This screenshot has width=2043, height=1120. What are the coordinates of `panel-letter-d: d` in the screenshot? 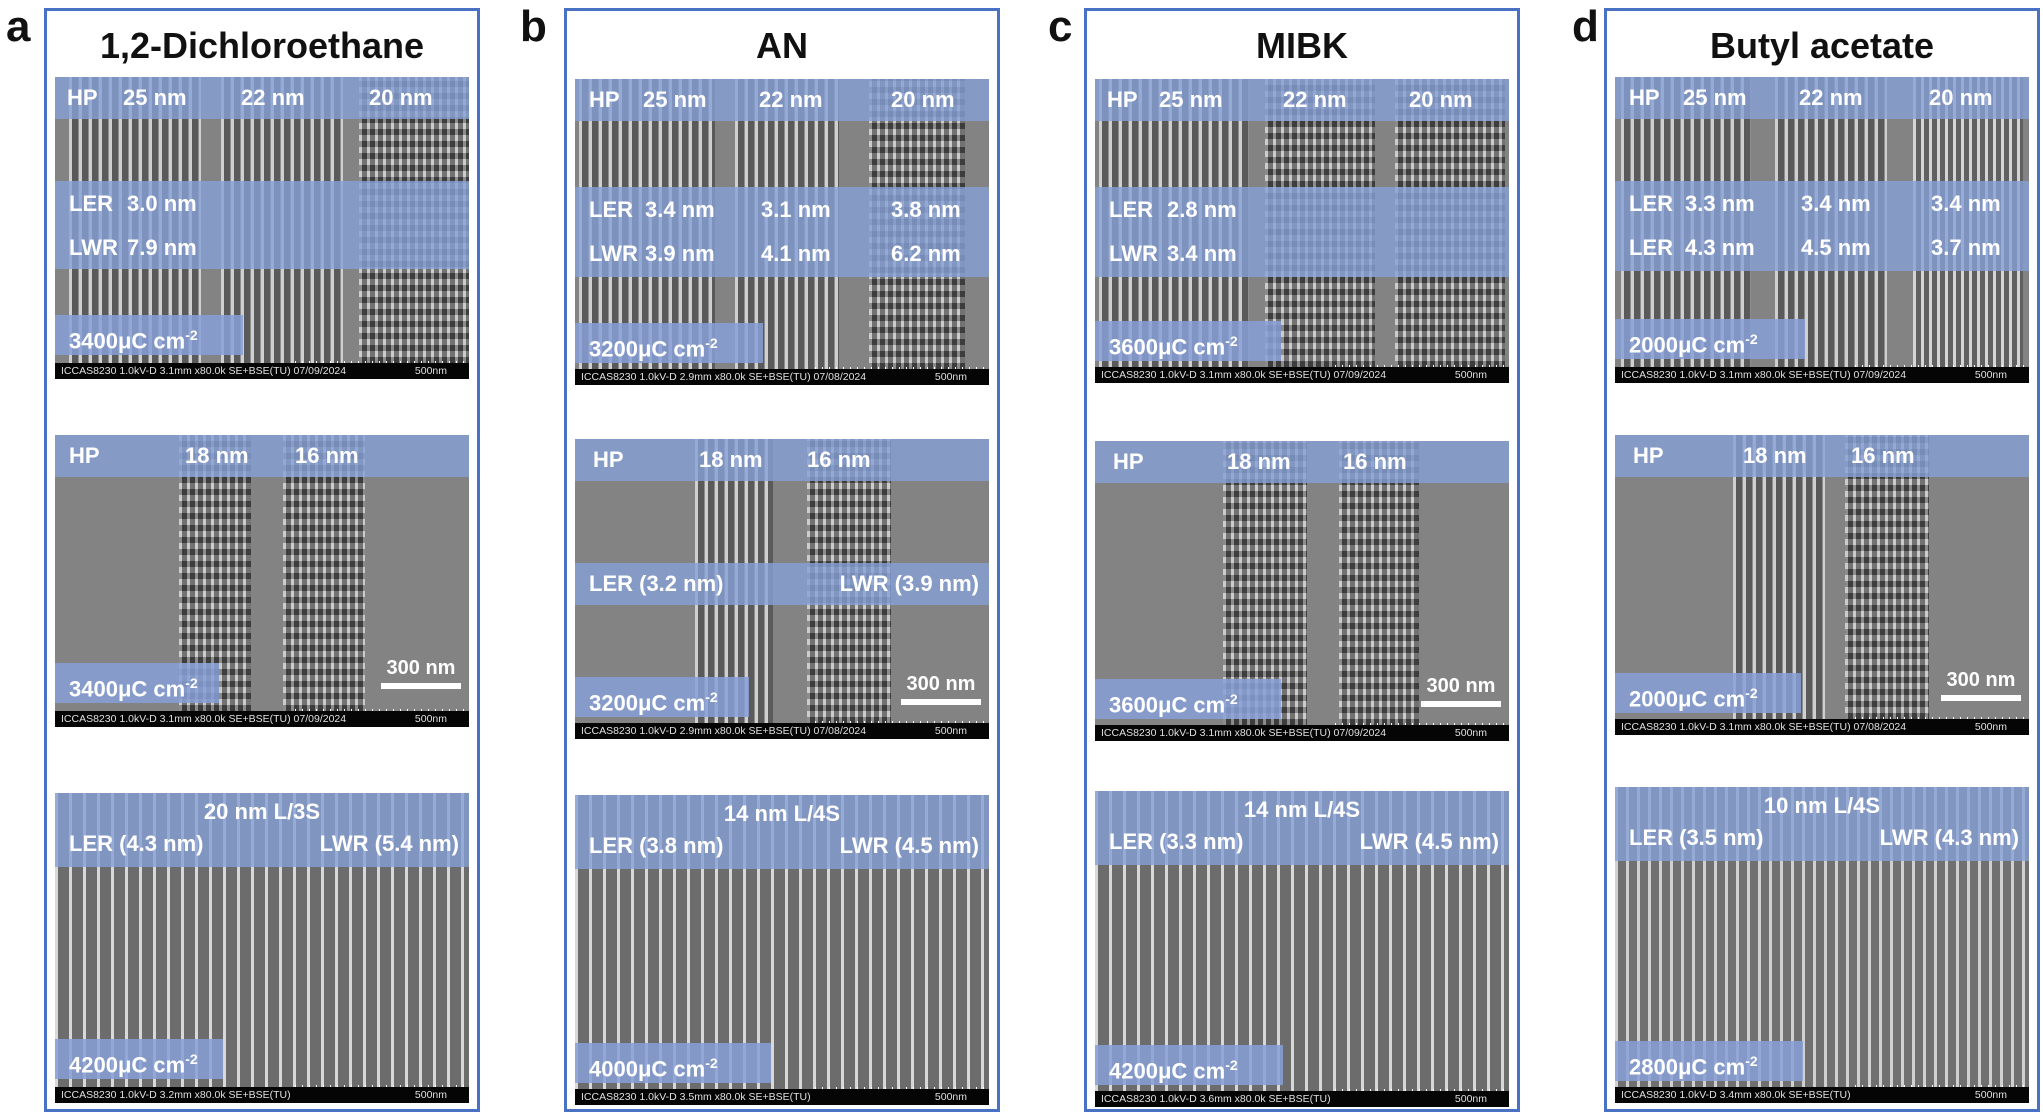 It's located at (1585, 26).